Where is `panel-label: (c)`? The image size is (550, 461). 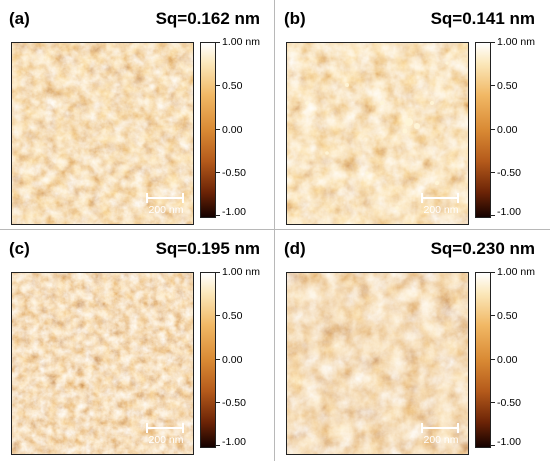
panel-label: (c) is located at coordinates (19, 248).